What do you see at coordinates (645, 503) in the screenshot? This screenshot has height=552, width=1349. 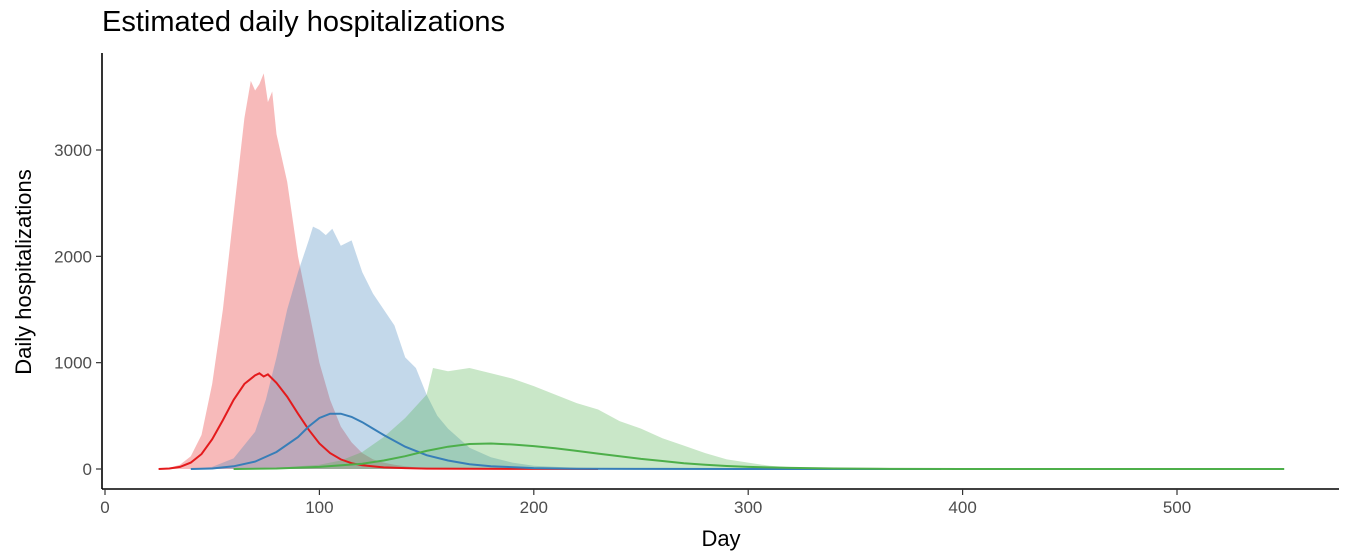 I see `x-axis-ticks: 0 100 200 300 400 500` at bounding box center [645, 503].